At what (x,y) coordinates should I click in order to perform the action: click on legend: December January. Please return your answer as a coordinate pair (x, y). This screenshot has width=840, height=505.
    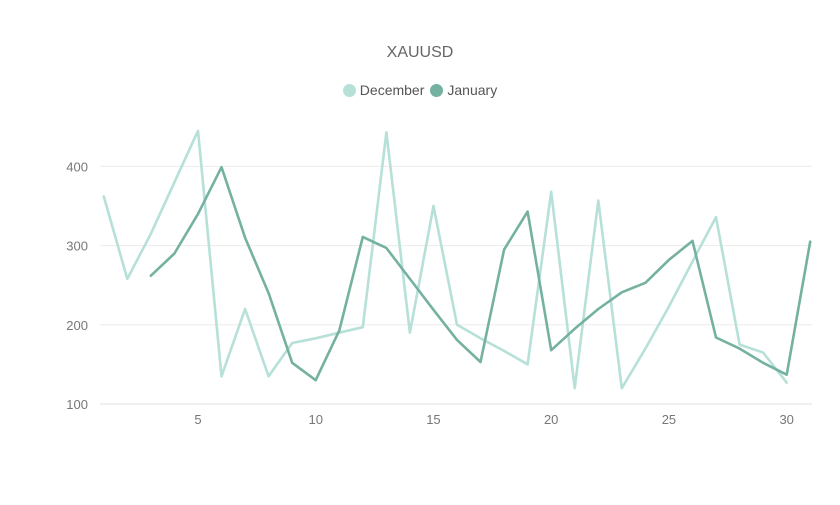
    Looking at the image, I should click on (420, 90).